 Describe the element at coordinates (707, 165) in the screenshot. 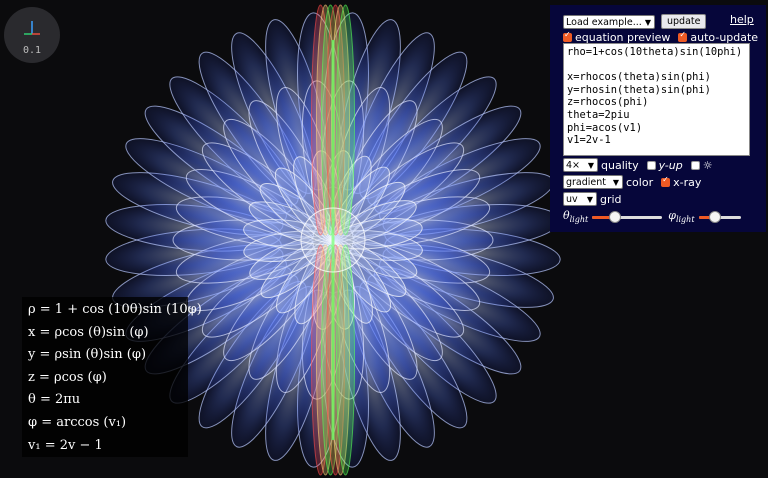

I see `sun-icon: ☼` at that location.